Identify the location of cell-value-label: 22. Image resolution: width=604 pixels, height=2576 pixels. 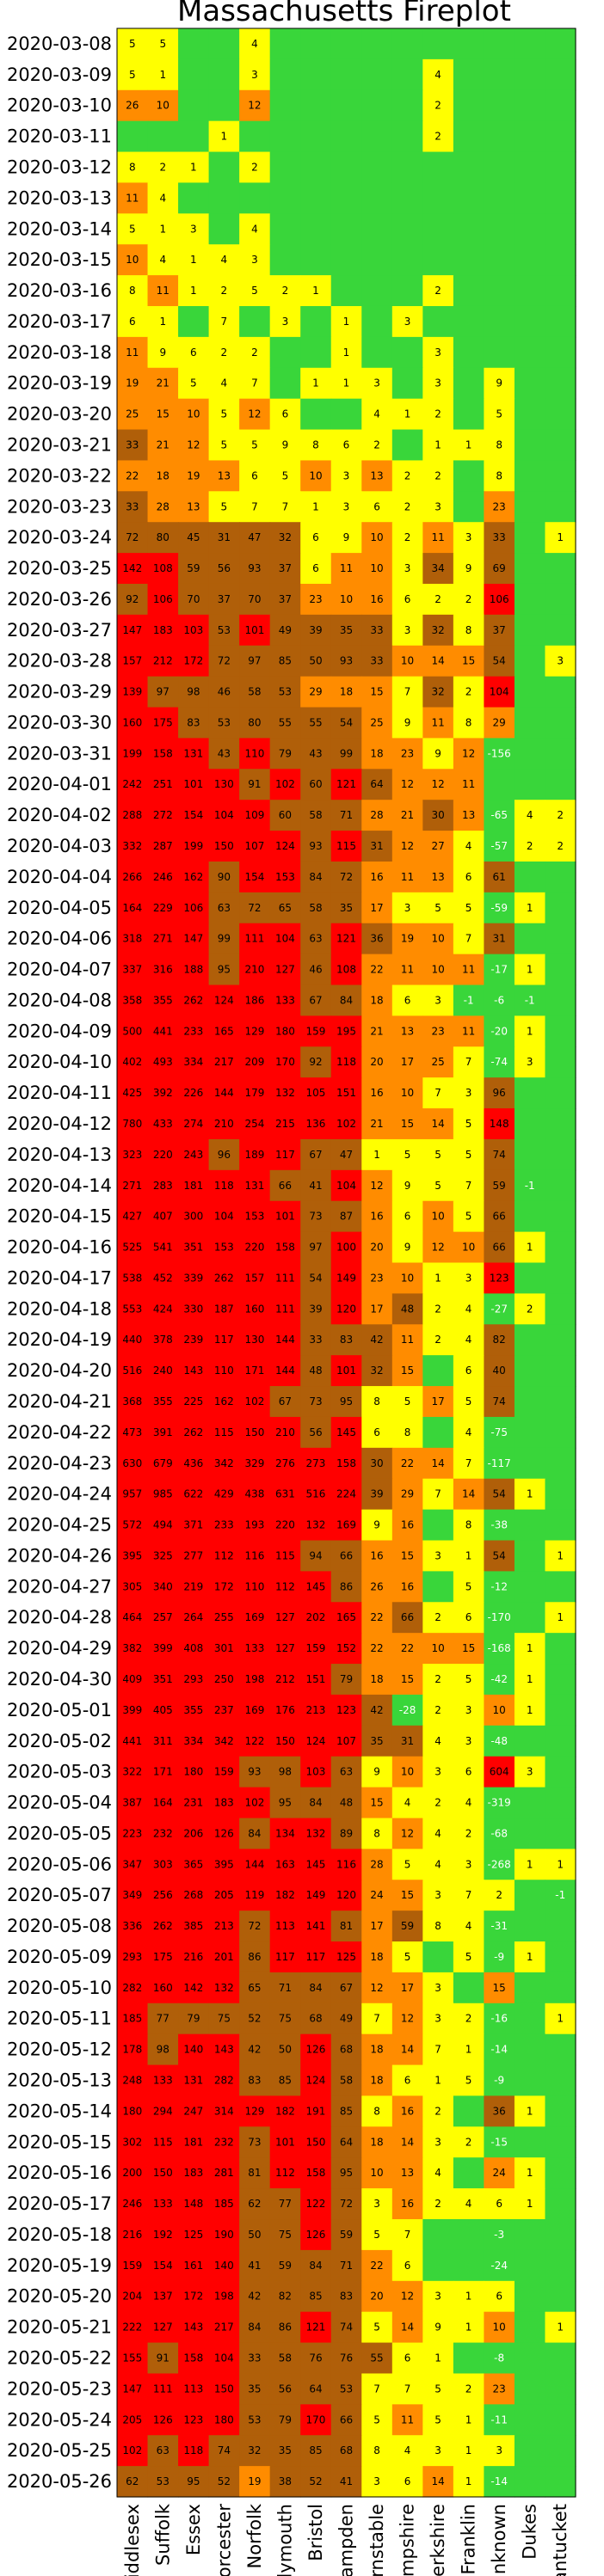
(407, 1463).